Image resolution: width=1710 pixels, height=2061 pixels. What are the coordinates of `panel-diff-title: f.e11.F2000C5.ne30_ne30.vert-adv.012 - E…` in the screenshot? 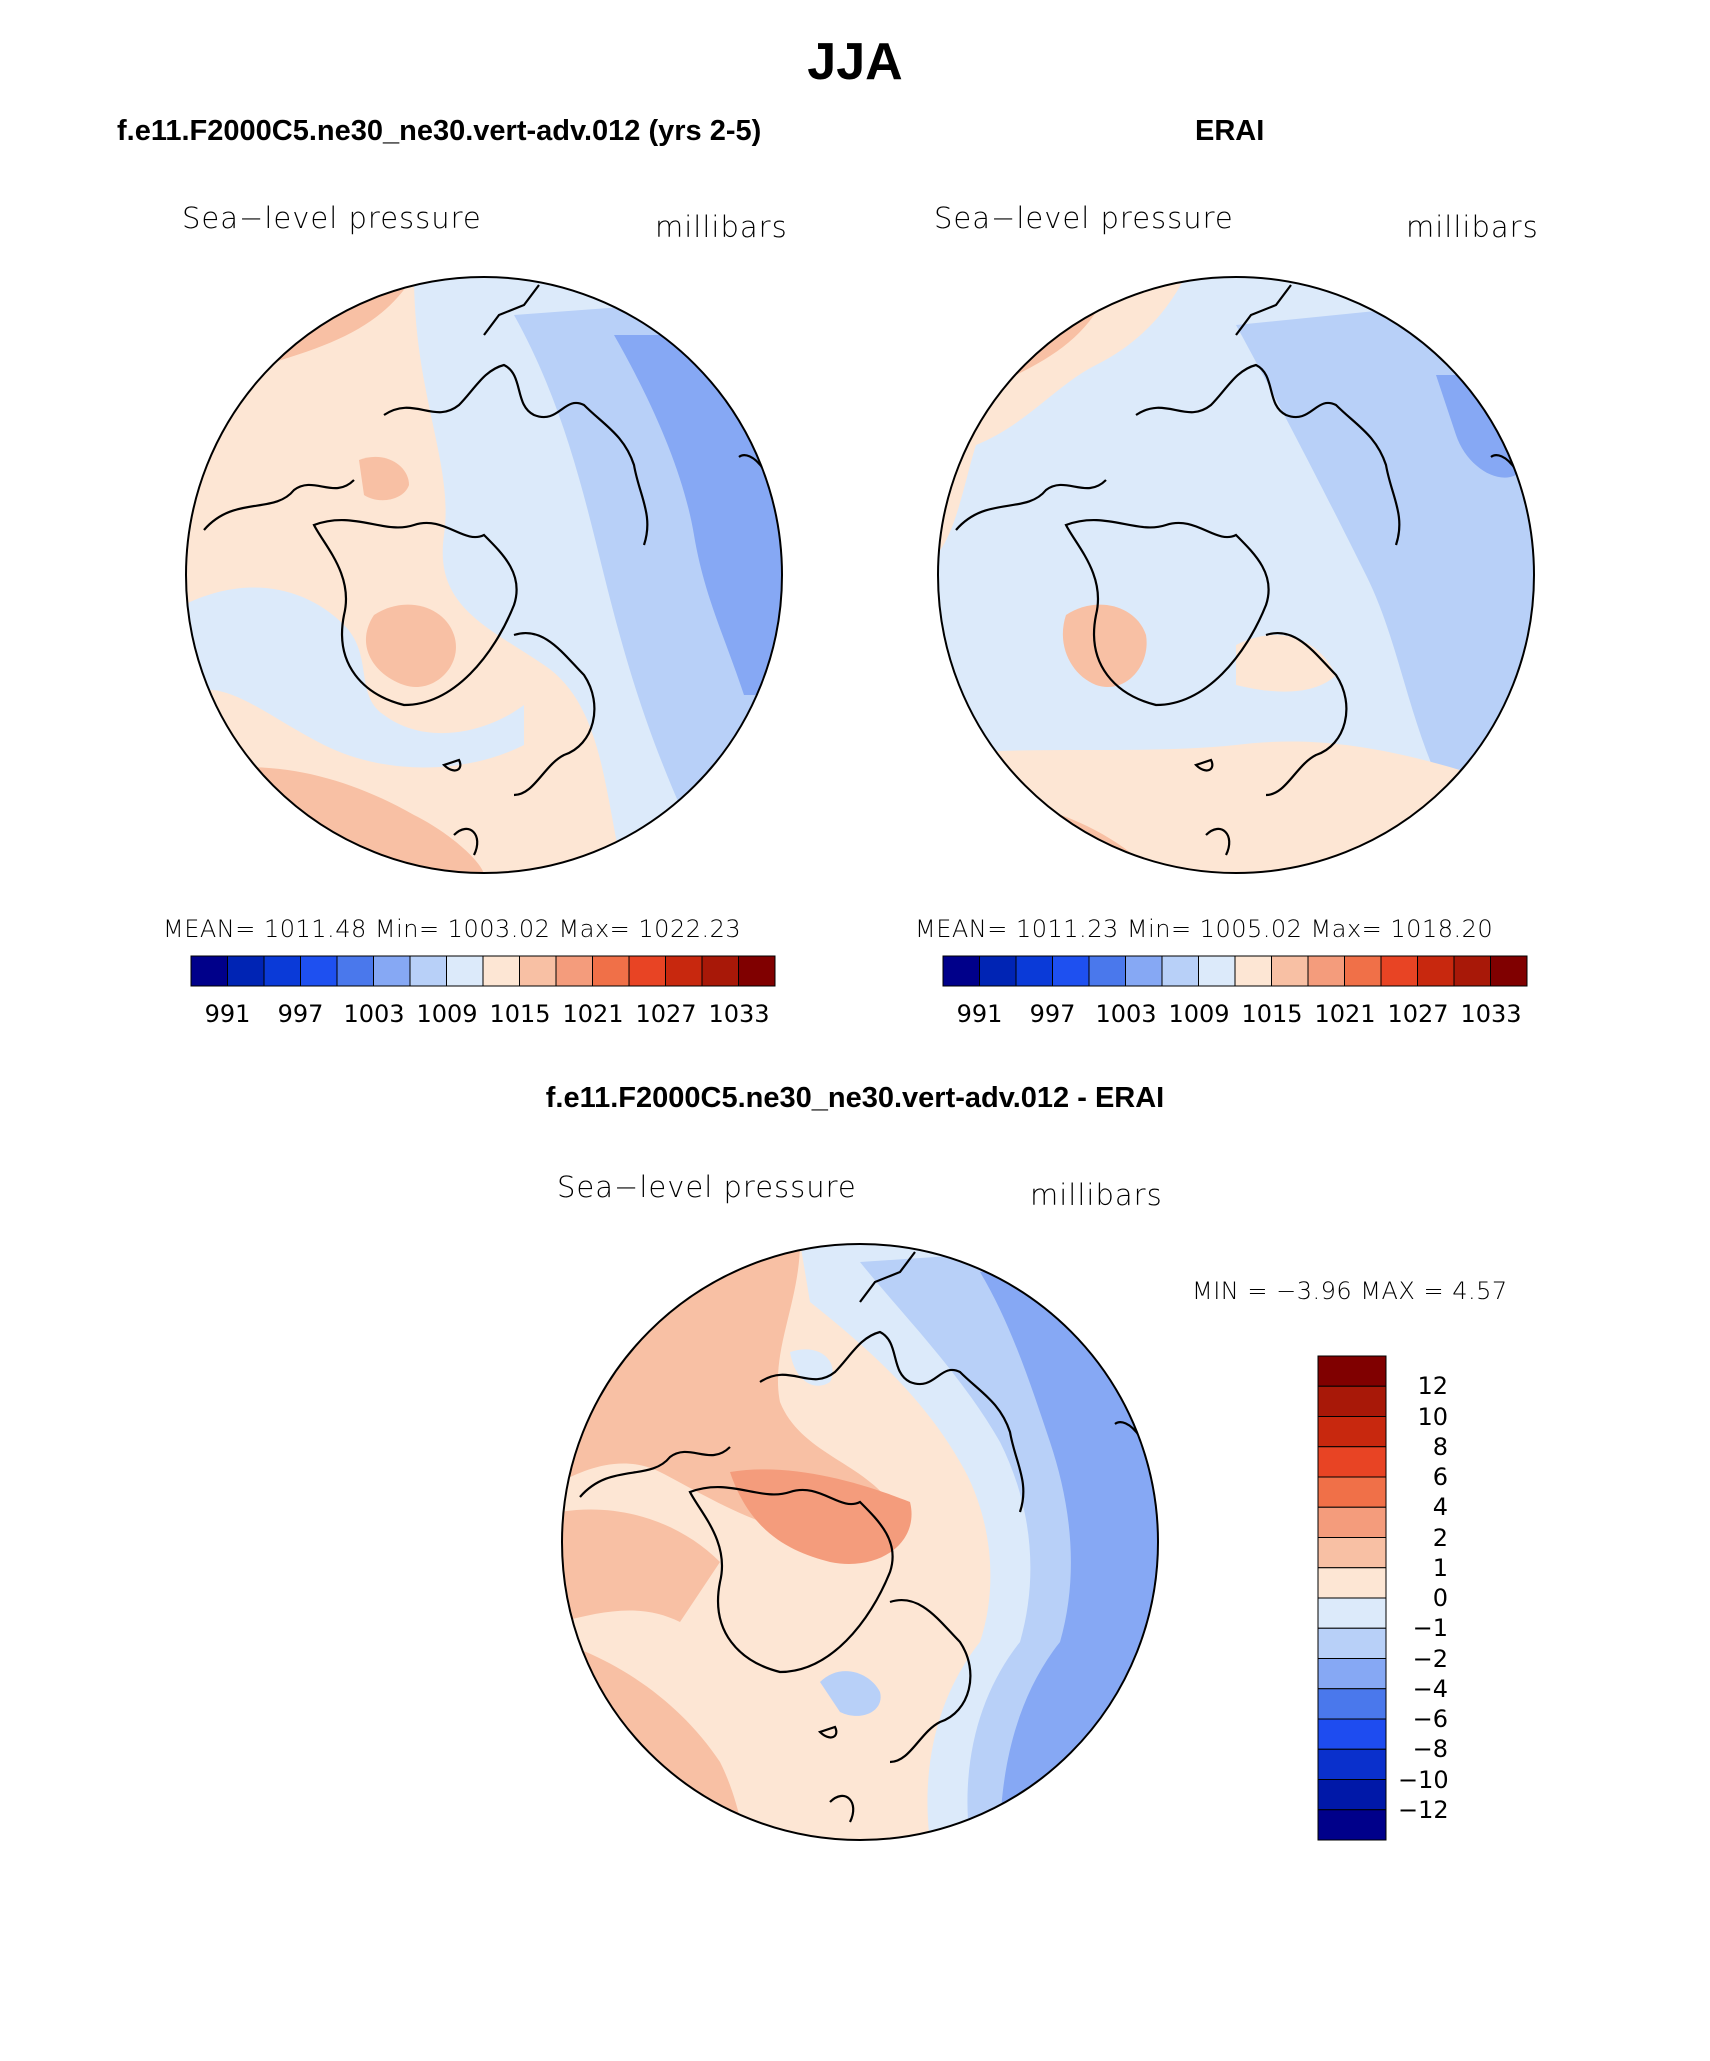 It's located at (855, 1098).